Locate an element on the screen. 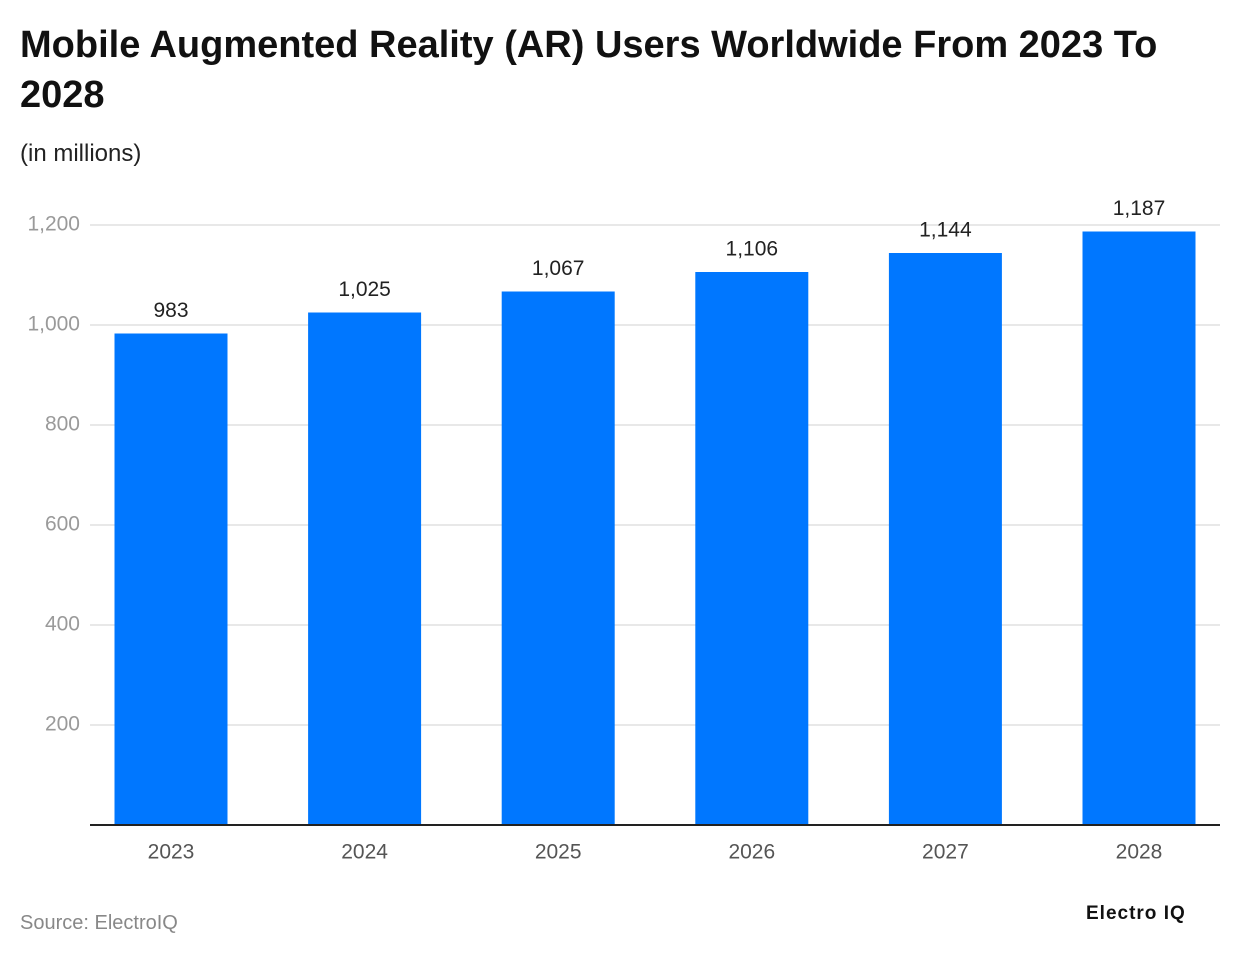 The height and width of the screenshot is (958, 1240). value-label: 1,106 is located at coordinates (752, 249).